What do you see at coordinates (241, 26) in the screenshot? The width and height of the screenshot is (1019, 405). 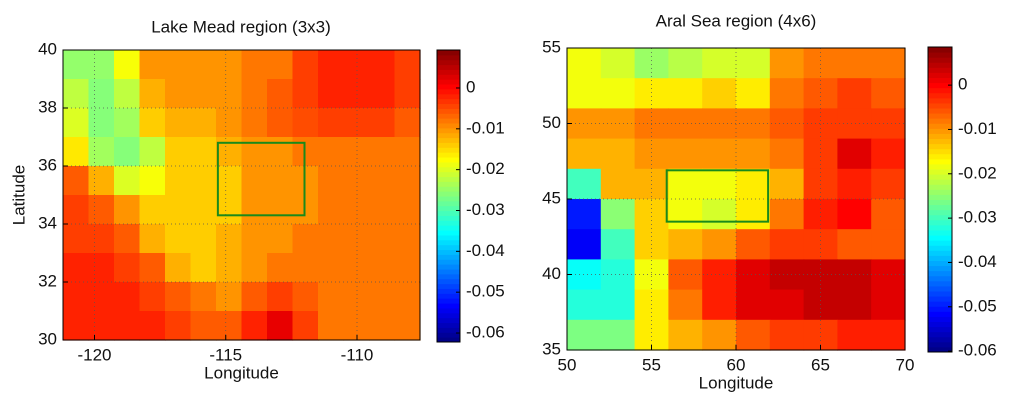 I see `chart-title: Lake Mead region (3x3)` at bounding box center [241, 26].